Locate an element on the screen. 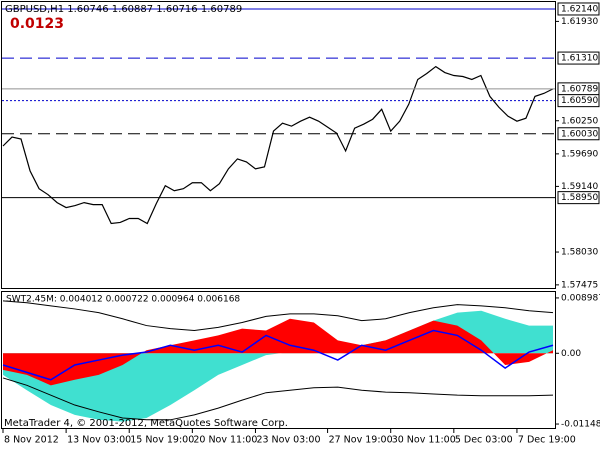  indicator-area is located at coordinates (278, 352).